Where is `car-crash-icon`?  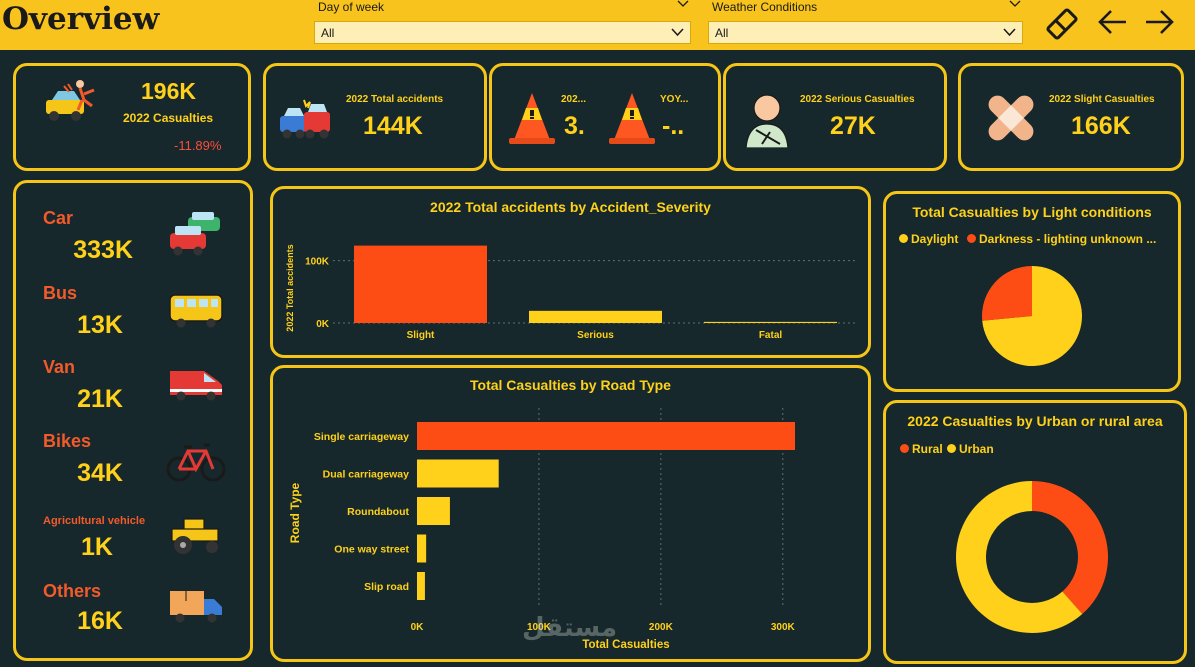
car-crash-icon is located at coordinates (70, 100).